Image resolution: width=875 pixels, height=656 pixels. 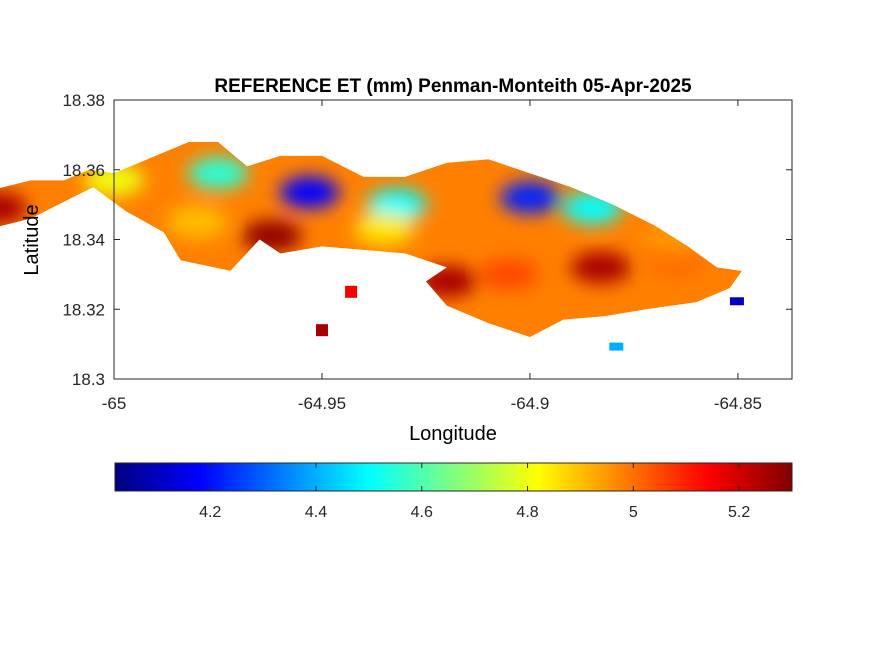 What do you see at coordinates (88, 379) in the screenshot?
I see `y-tick-label: 18.3` at bounding box center [88, 379].